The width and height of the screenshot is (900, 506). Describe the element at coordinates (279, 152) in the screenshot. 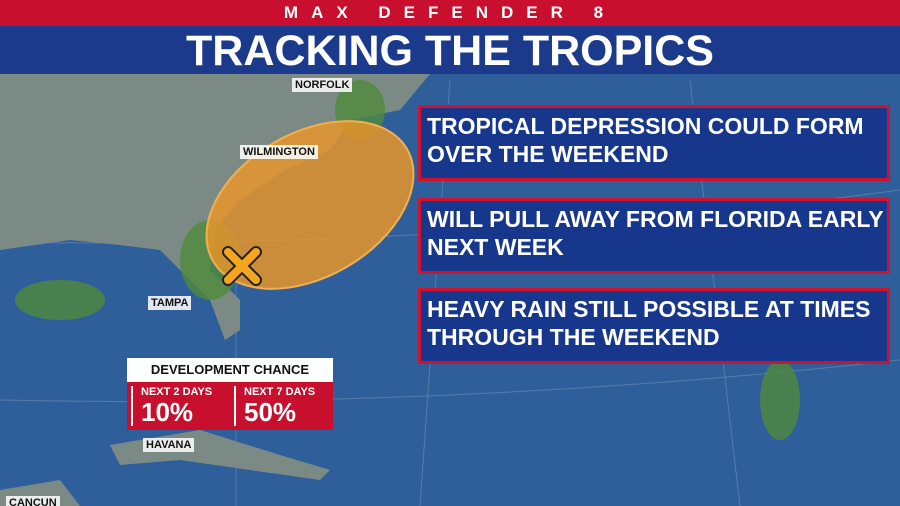

I see `city-label: WILMINGTON` at that location.